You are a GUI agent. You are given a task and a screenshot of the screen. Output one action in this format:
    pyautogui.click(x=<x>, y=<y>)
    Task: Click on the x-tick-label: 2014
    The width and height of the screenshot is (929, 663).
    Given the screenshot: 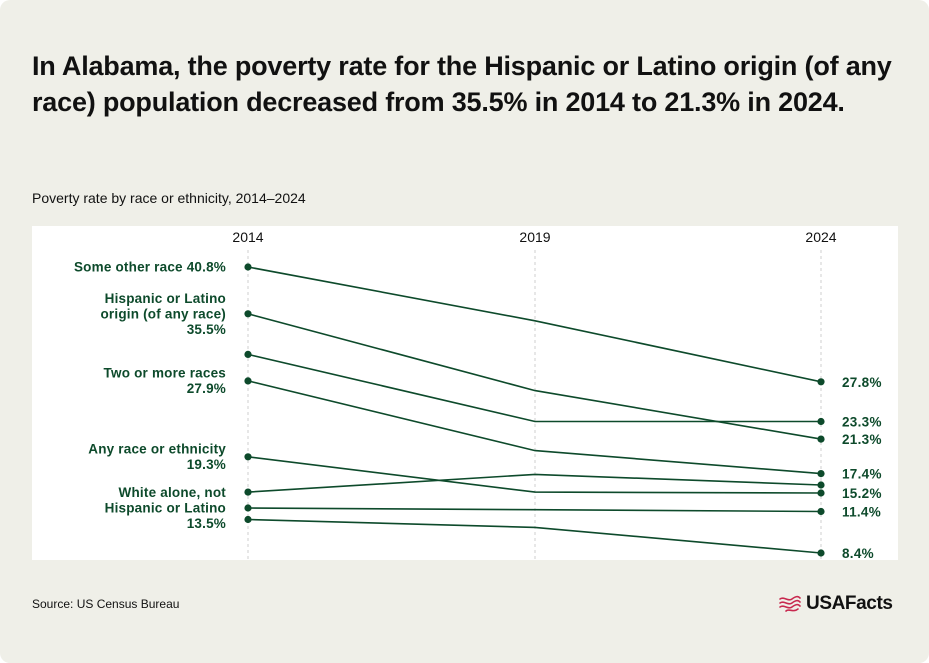 What is the action you would take?
    pyautogui.click(x=247, y=237)
    